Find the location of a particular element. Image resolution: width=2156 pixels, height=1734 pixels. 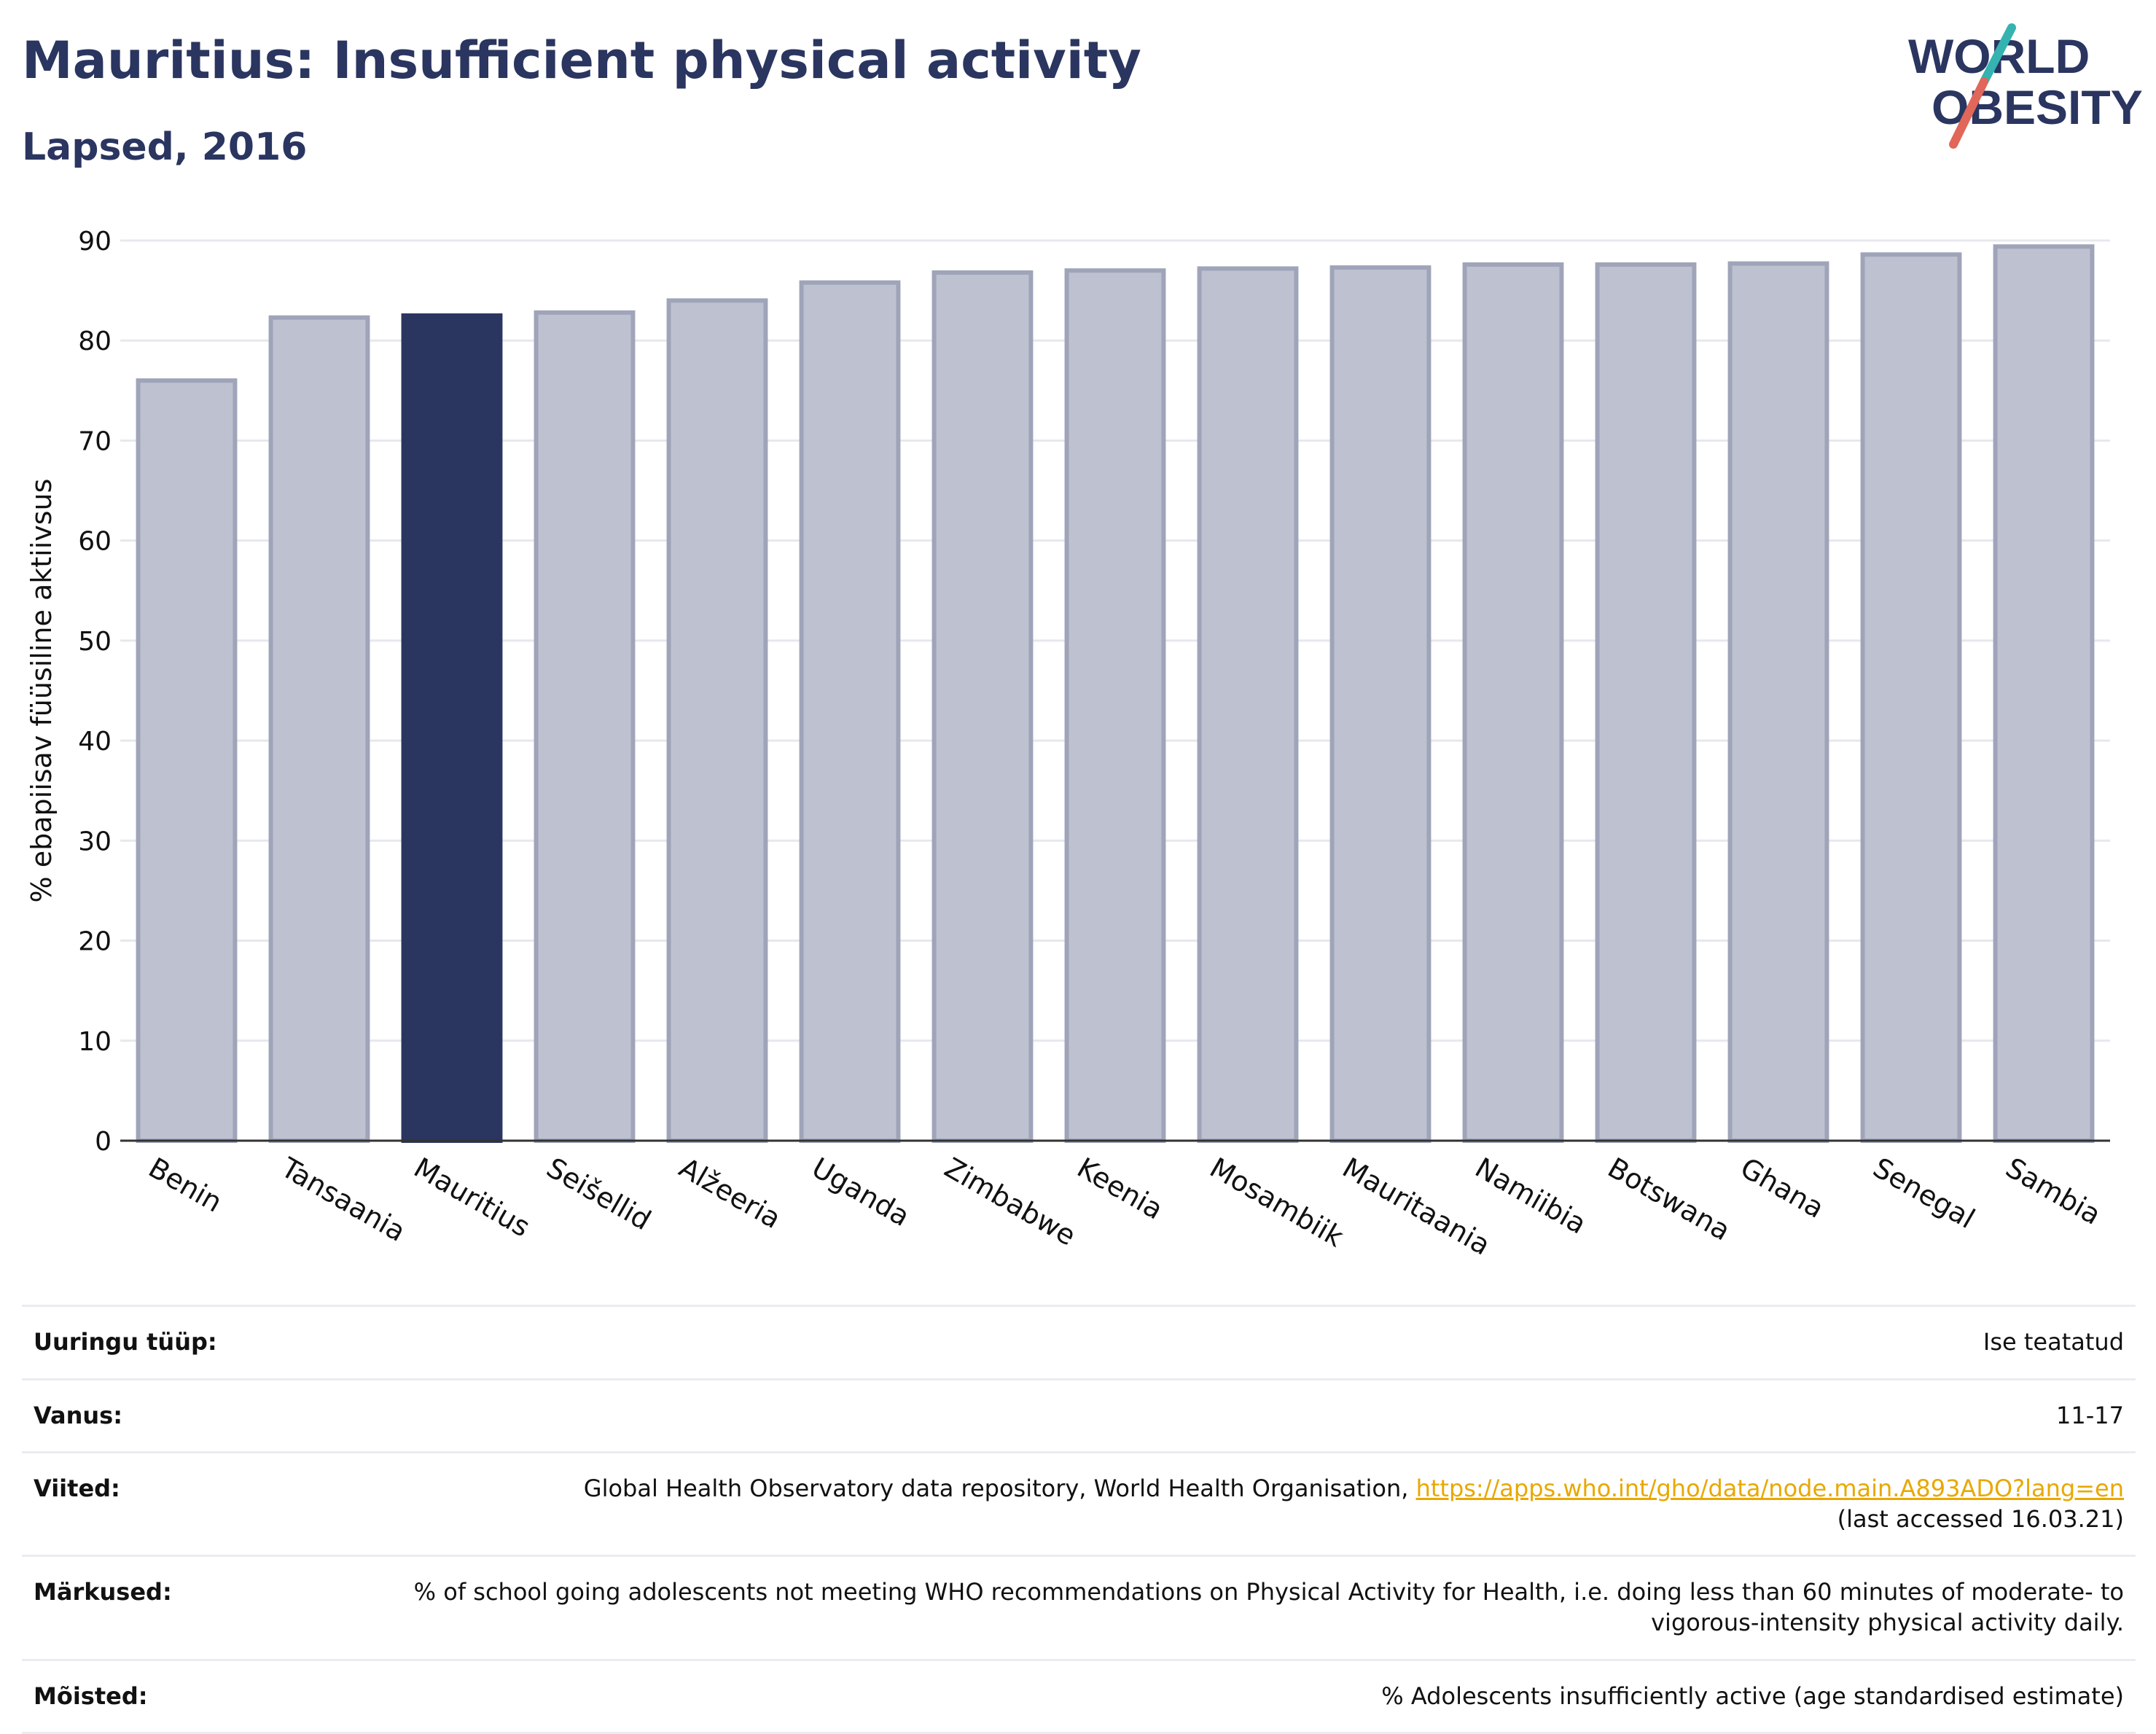

y-tick-label: 30 is located at coordinates (95, 841).